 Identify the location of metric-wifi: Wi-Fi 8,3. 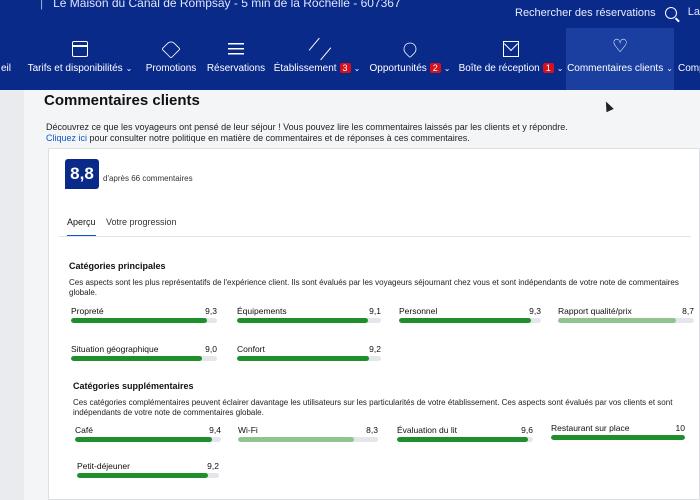
(308, 436).